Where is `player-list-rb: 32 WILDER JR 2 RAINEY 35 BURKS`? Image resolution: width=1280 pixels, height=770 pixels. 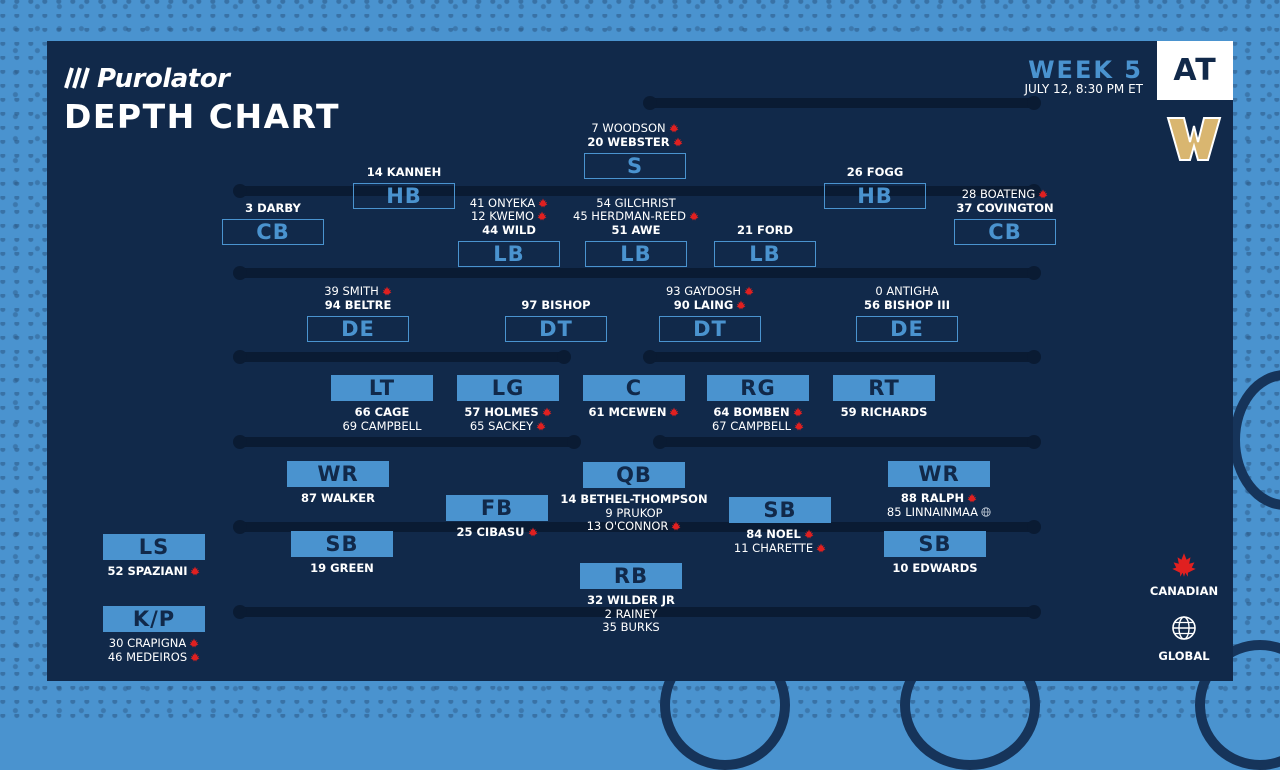 player-list-rb: 32 WILDER JR 2 RAINEY 35 BURKS is located at coordinates (631, 614).